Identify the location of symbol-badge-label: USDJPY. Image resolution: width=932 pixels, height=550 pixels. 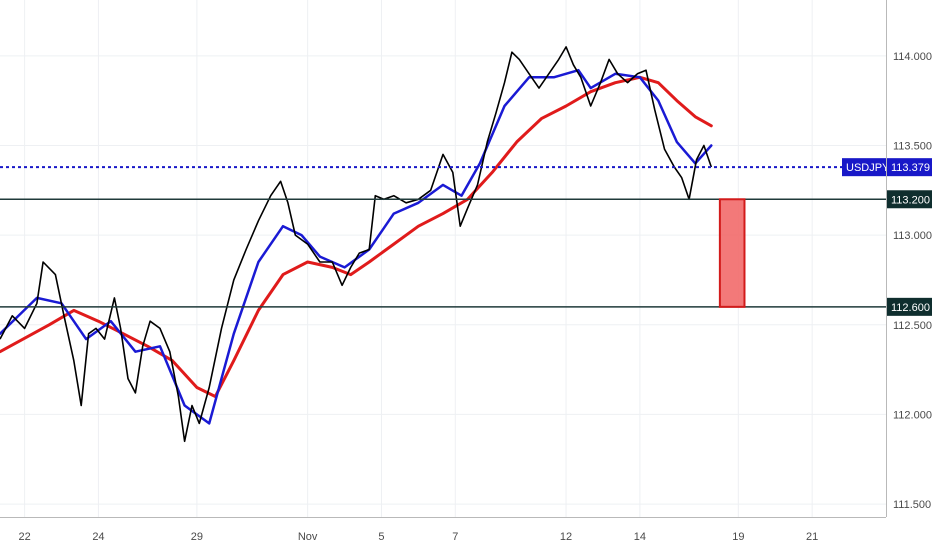
(868, 168).